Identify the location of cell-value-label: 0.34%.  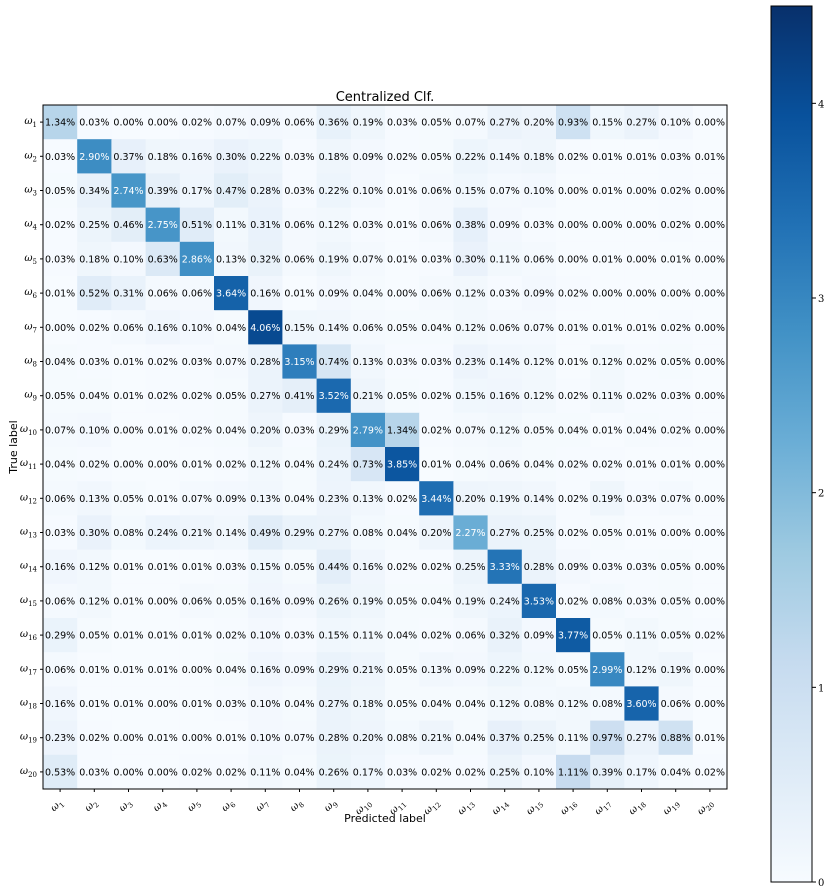
(94, 191).